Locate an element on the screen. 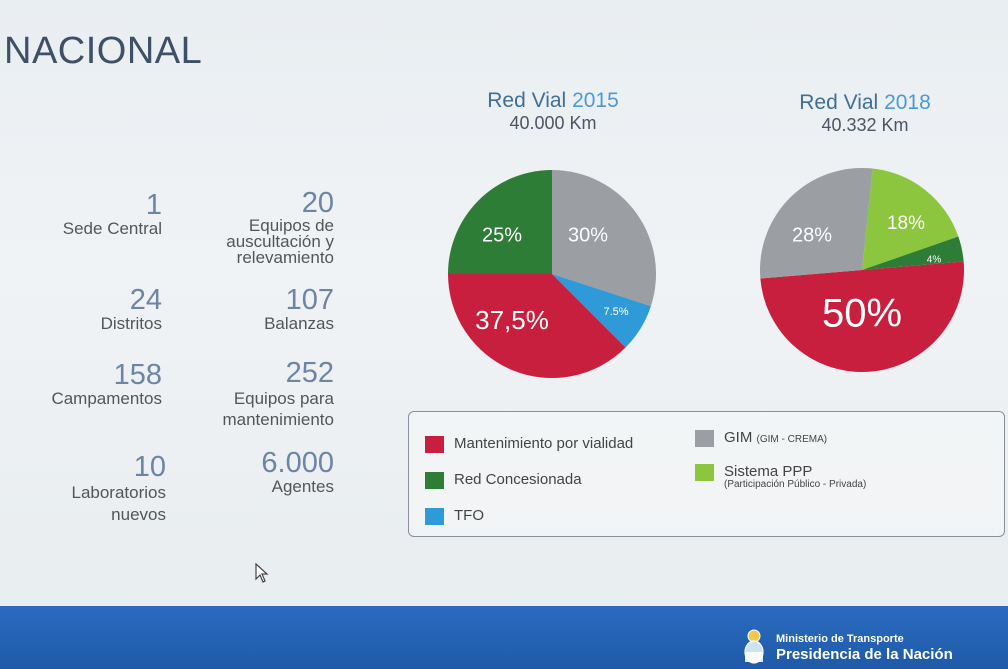 This screenshot has height=669, width=1008. stat-label: Equipos para mantenimiento is located at coordinates (278, 409).